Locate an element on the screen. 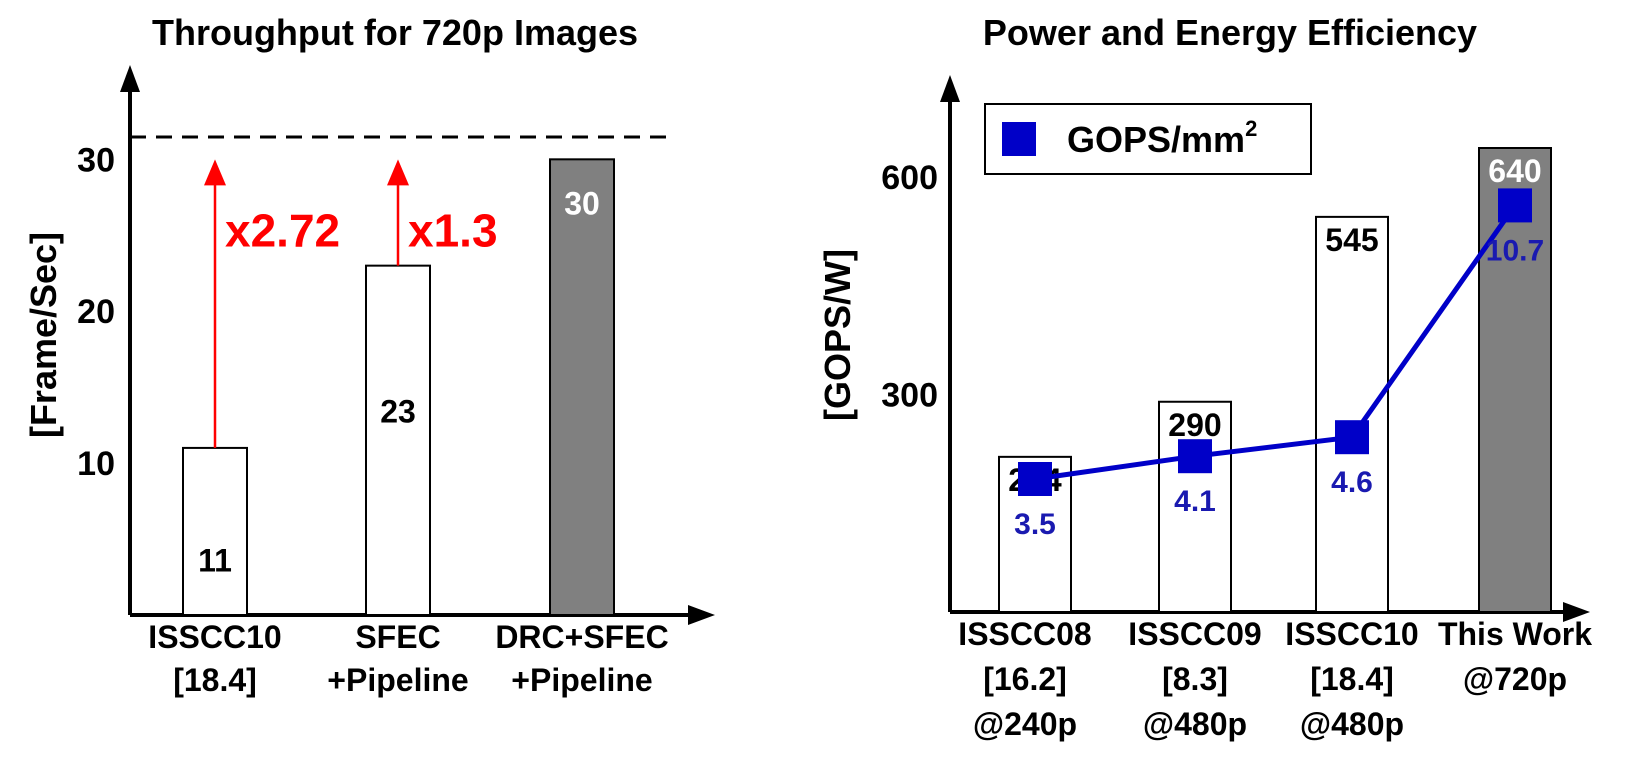  throughput-bar-value-label: 23 is located at coordinates (398, 411).